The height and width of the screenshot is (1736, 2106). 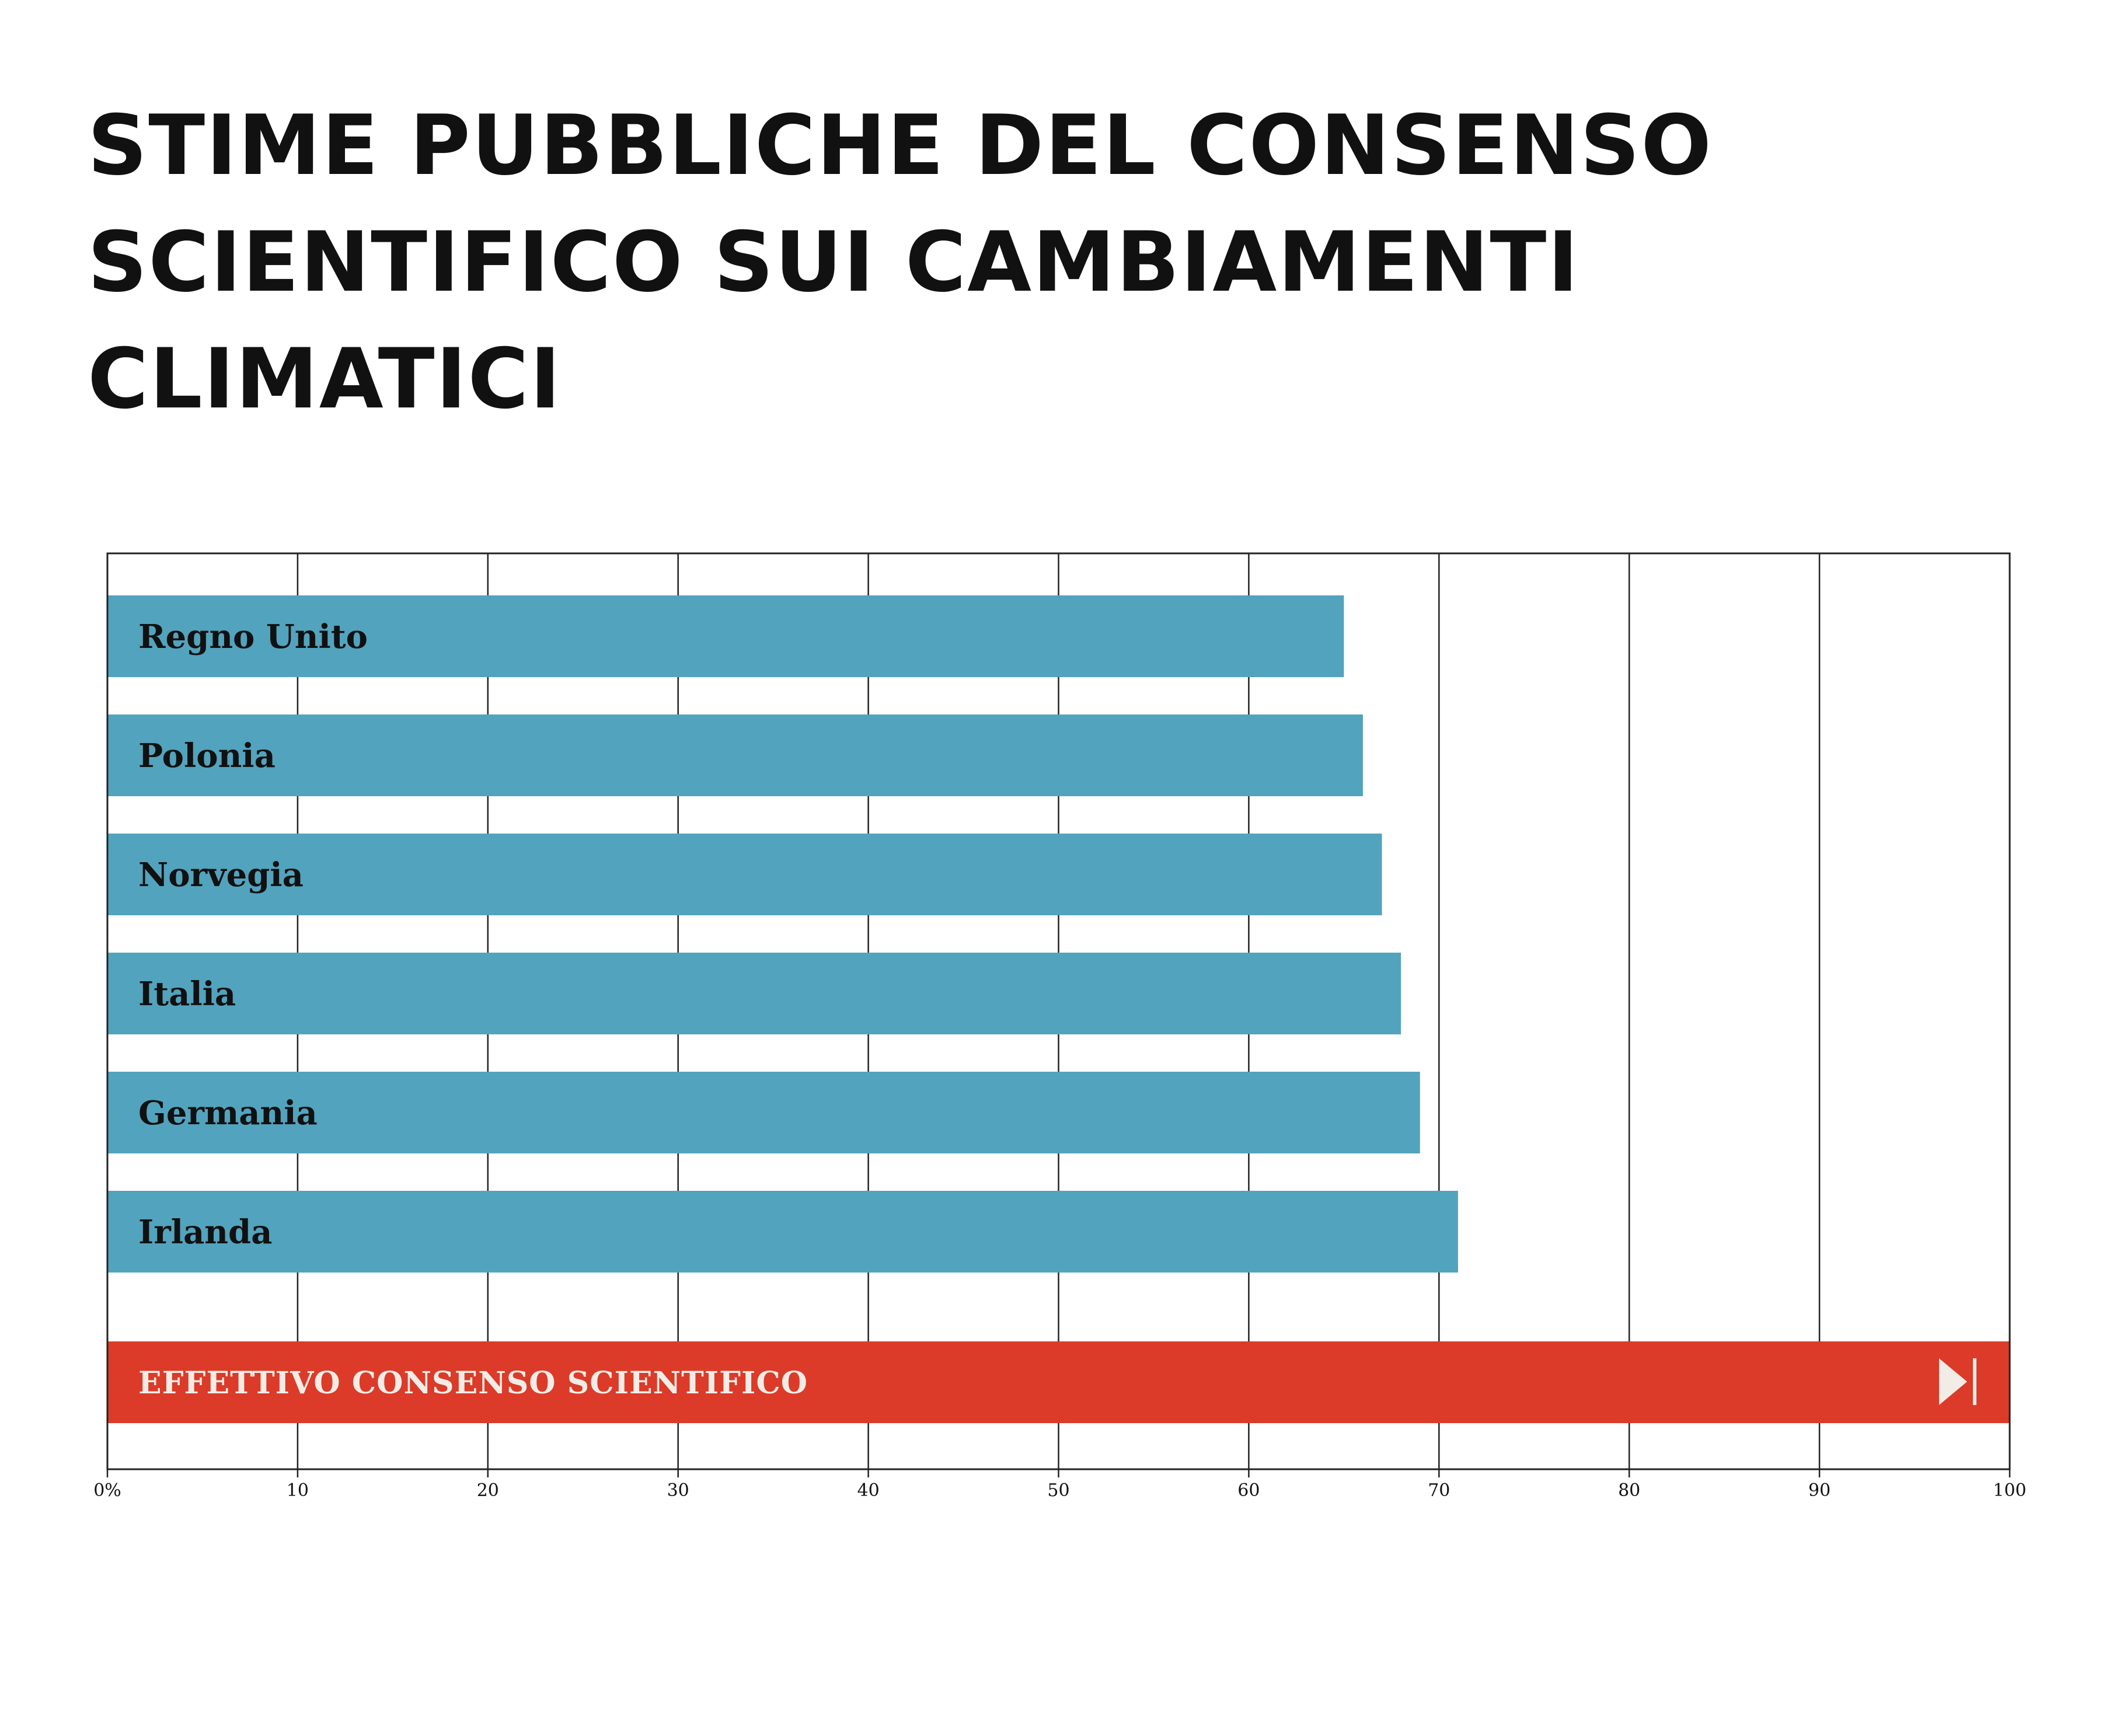 What do you see at coordinates (678, 1490) in the screenshot?
I see `tick-label: 30` at bounding box center [678, 1490].